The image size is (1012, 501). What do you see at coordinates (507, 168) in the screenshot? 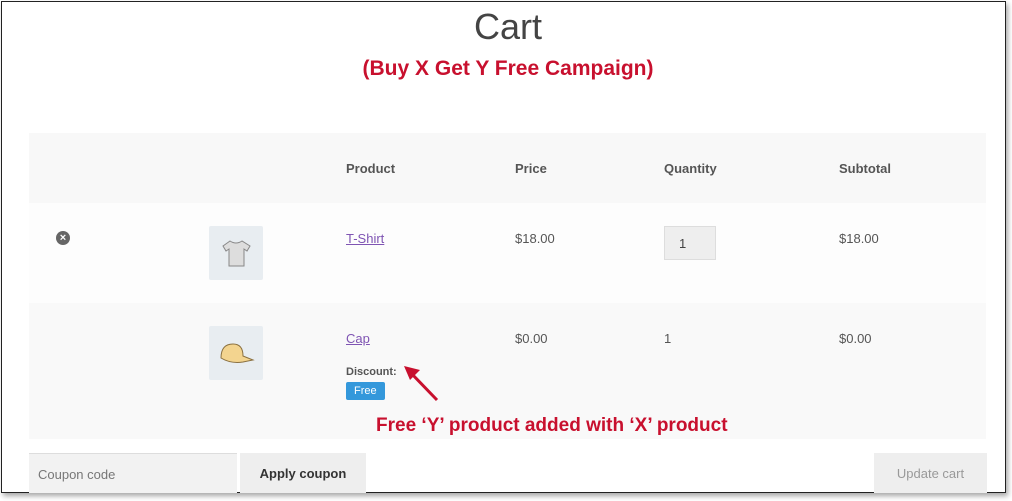
I see `table-header: Product Price Quantity Subtotal` at bounding box center [507, 168].